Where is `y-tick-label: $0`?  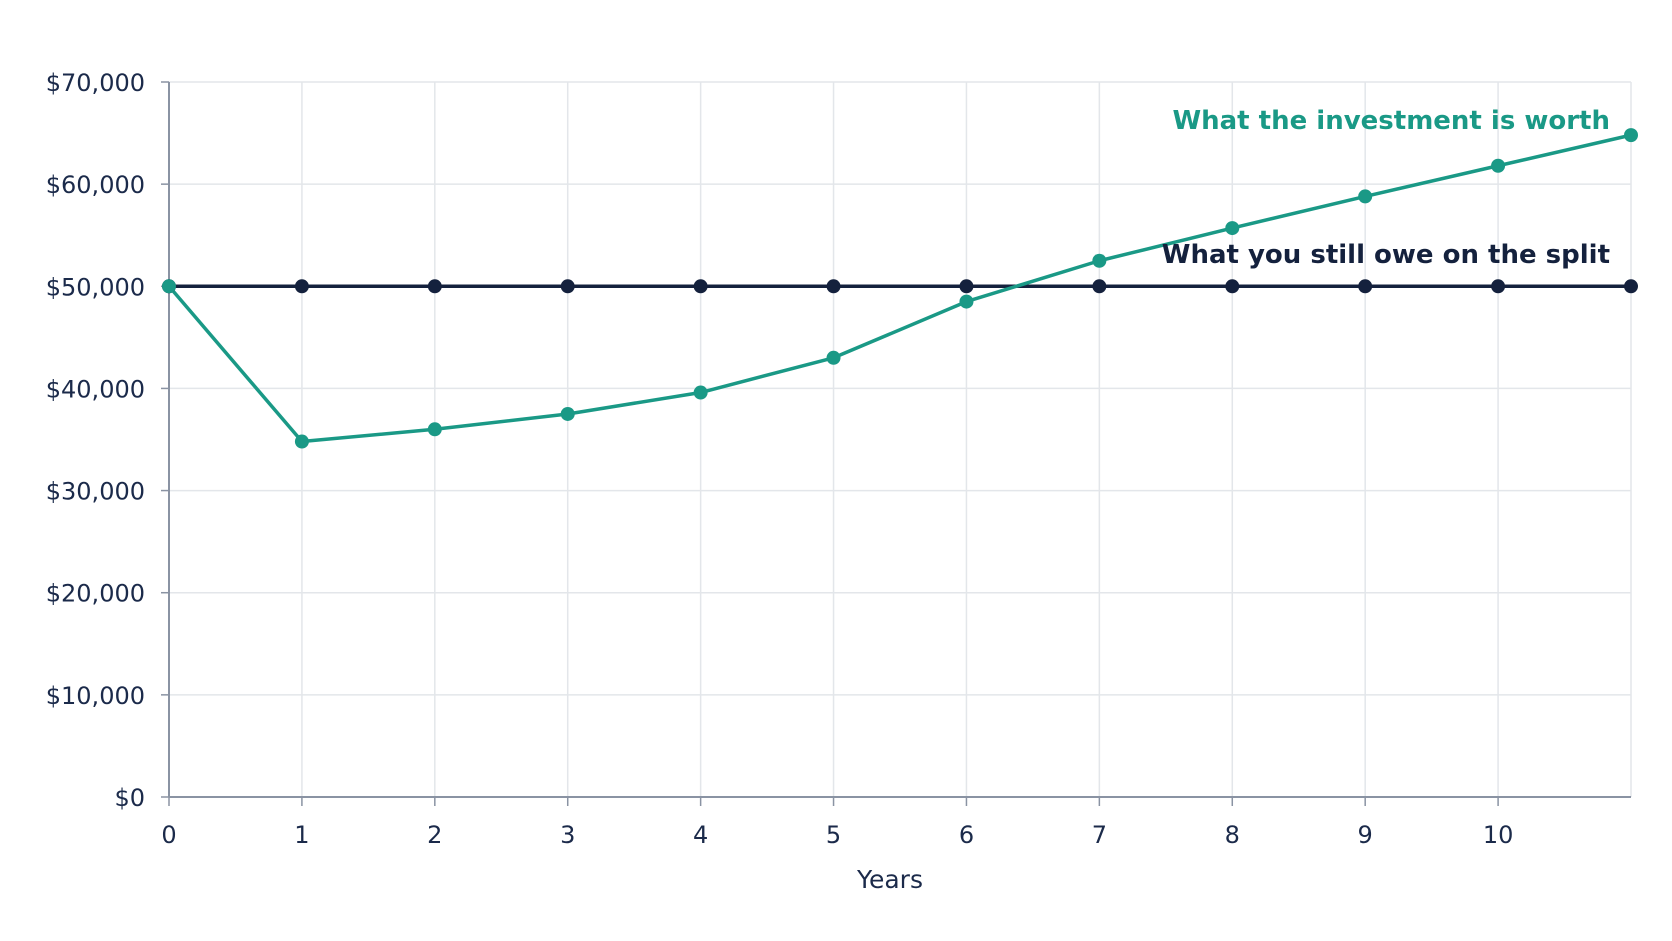
y-tick-label: $0 is located at coordinates (129, 798).